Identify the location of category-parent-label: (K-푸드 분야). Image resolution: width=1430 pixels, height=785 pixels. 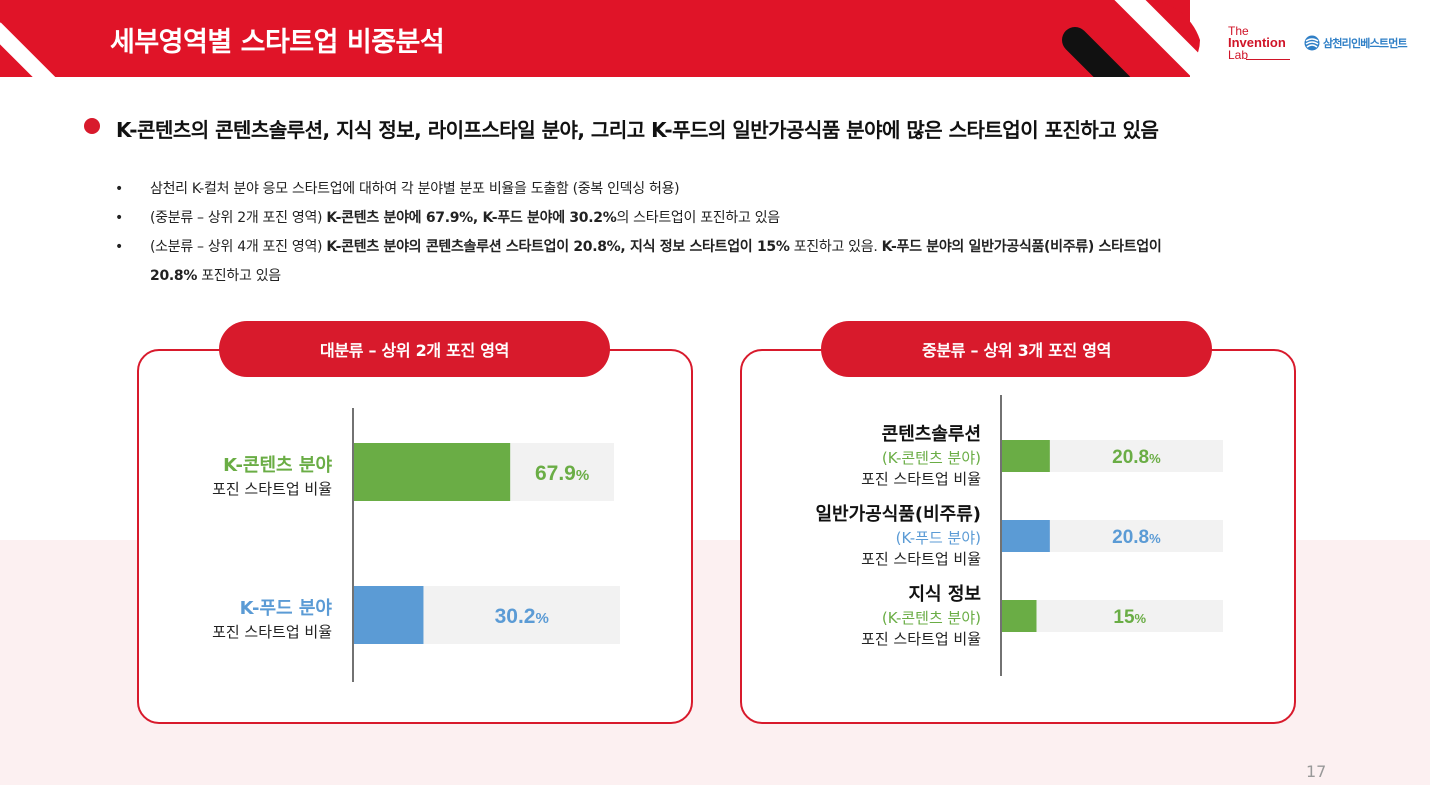
(938, 538).